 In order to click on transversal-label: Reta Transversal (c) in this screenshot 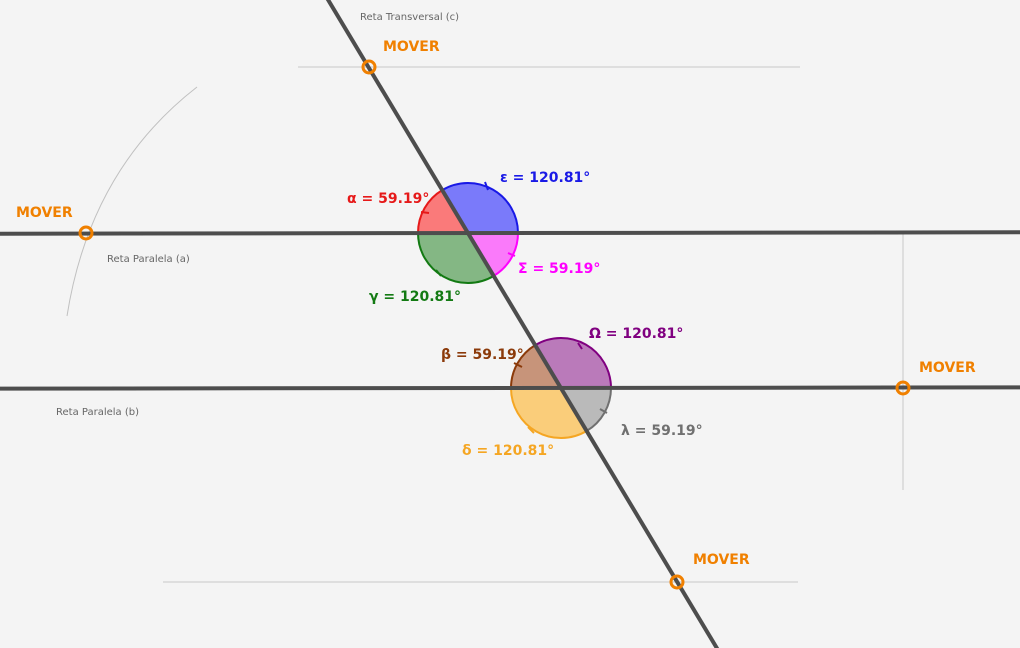, I will do `click(409, 17)`.